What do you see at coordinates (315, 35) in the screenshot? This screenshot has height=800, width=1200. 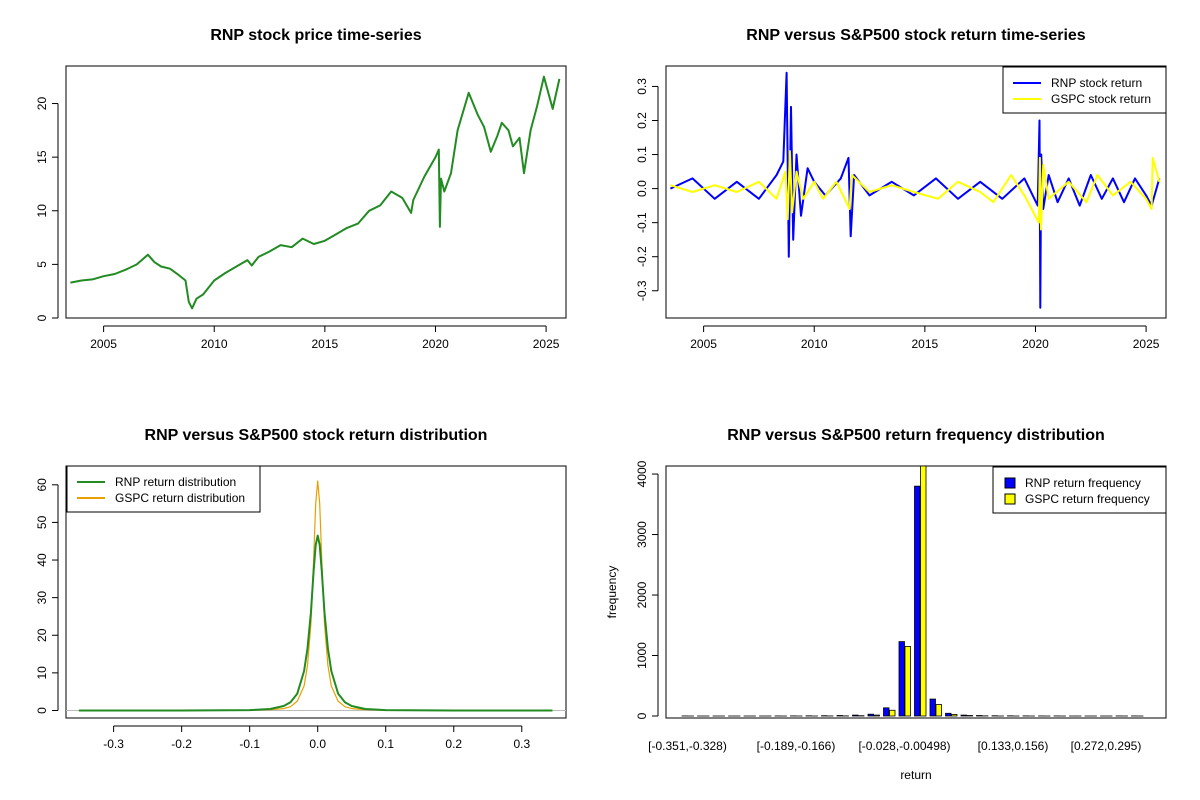 I see `chart-title-0: RNP stock price time-series` at bounding box center [315, 35].